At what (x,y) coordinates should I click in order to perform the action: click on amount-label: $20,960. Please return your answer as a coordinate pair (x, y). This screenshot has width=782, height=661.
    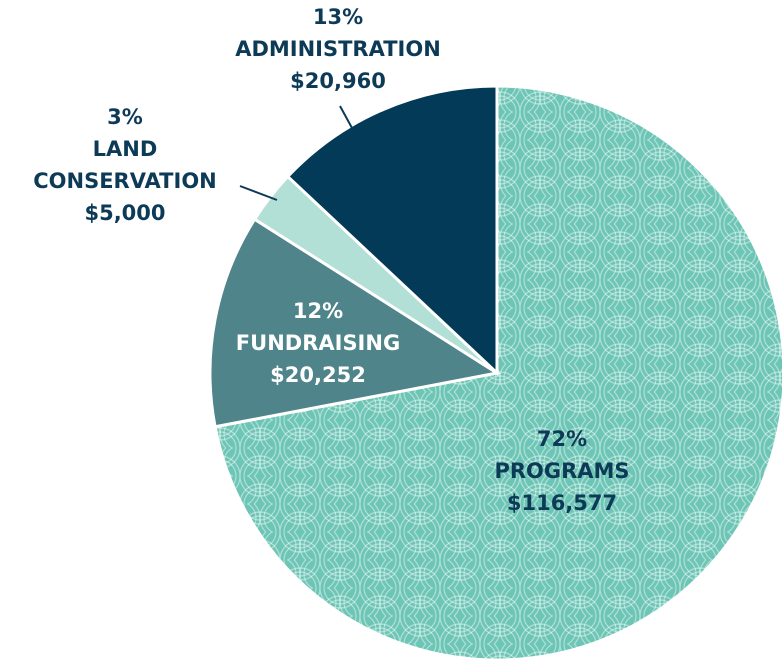
    Looking at the image, I should click on (338, 81).